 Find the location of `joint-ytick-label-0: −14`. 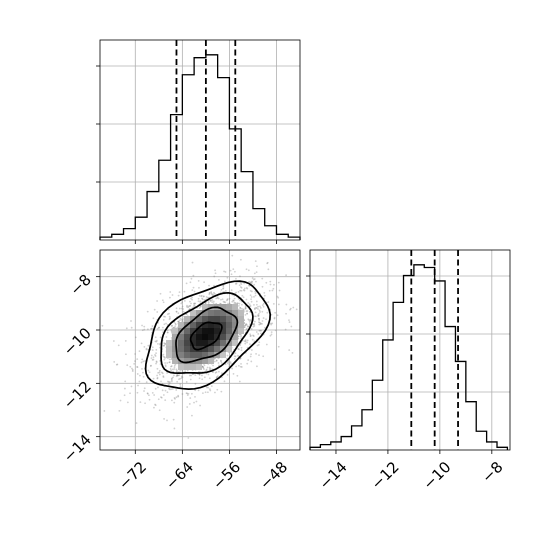

joint-ytick-label-0: −14 is located at coordinates (77, 448).